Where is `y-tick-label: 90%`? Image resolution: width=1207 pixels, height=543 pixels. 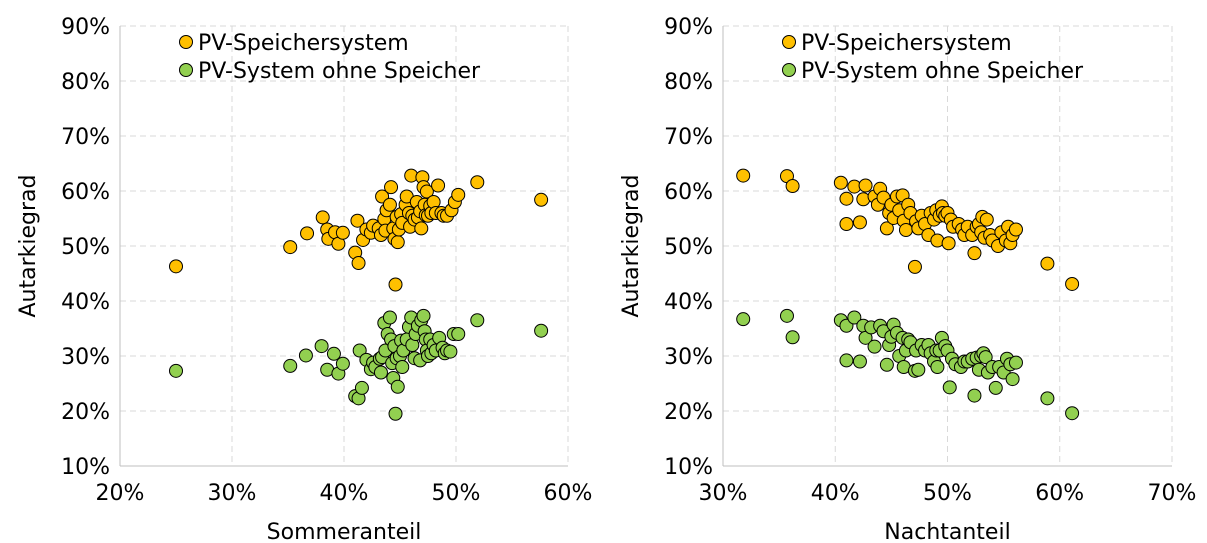 y-tick-label: 90% is located at coordinates (688, 27).